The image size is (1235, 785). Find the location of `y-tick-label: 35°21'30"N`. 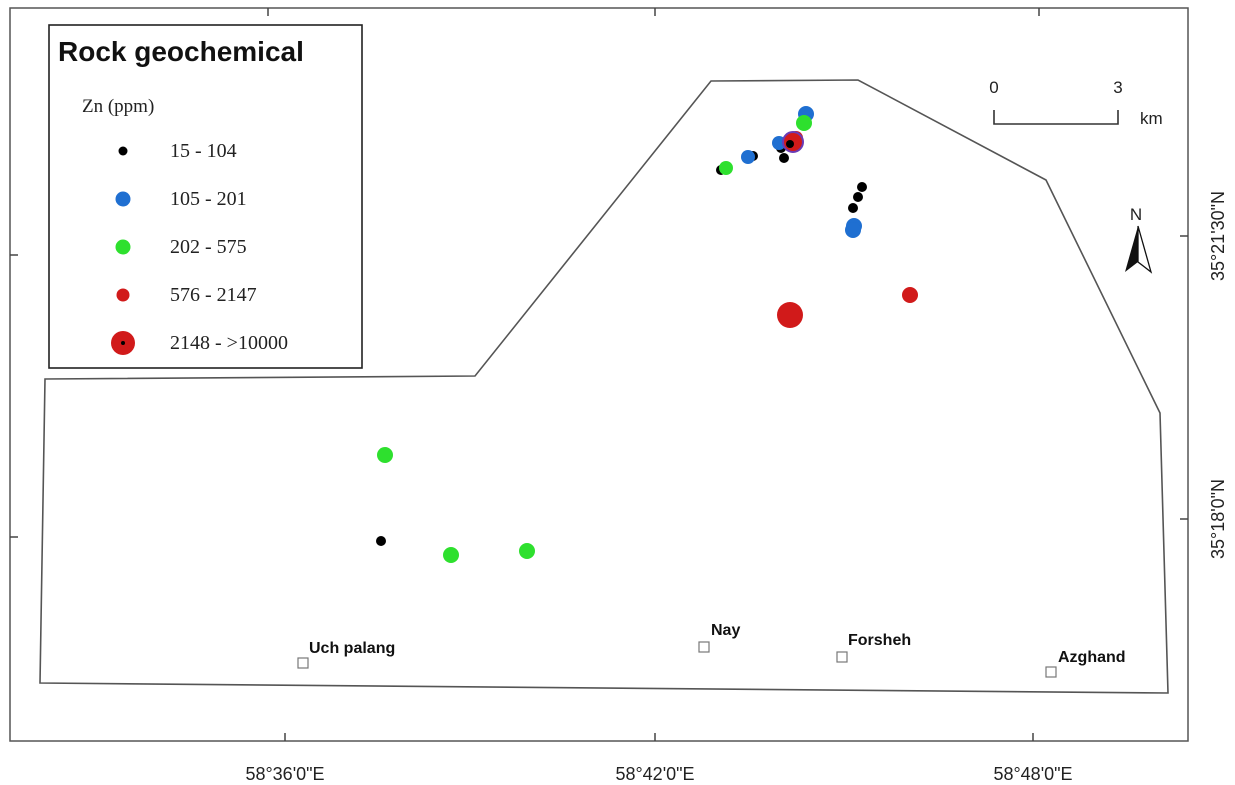

y-tick-label: 35°21'30"N is located at coordinates (1218, 236).